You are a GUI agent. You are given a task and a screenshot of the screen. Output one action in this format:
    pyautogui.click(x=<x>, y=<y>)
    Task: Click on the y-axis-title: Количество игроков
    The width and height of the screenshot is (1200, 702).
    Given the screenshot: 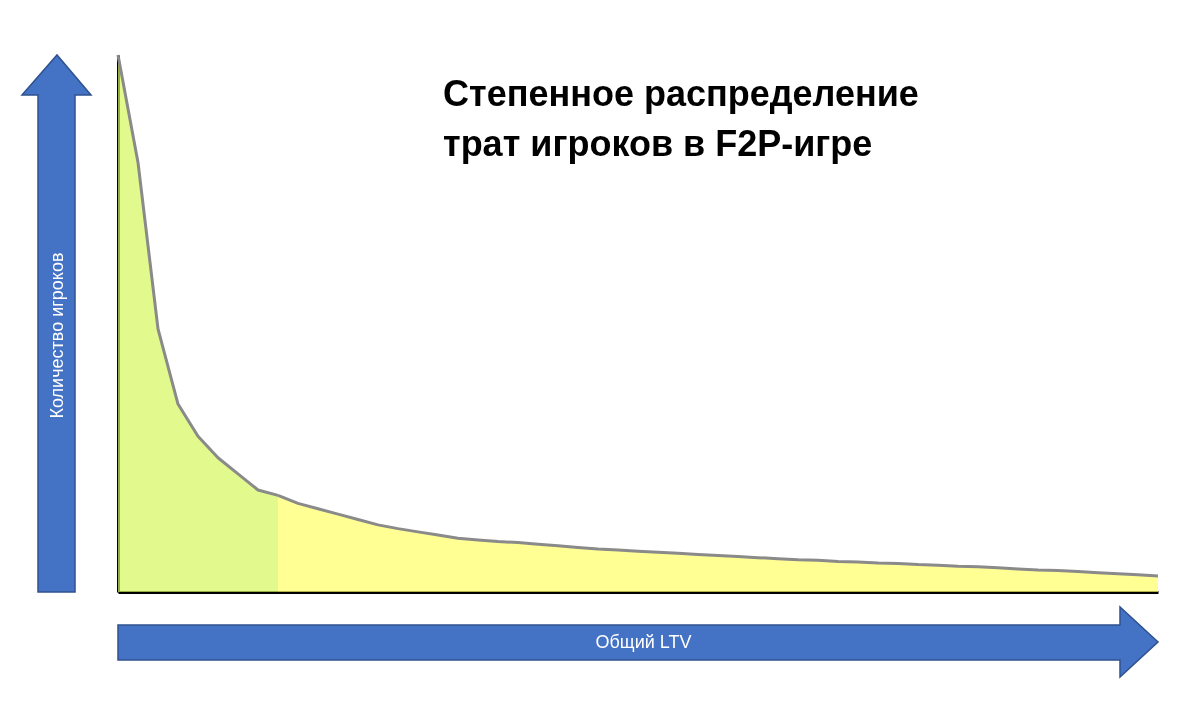 What is the action you would take?
    pyautogui.click(x=56, y=335)
    